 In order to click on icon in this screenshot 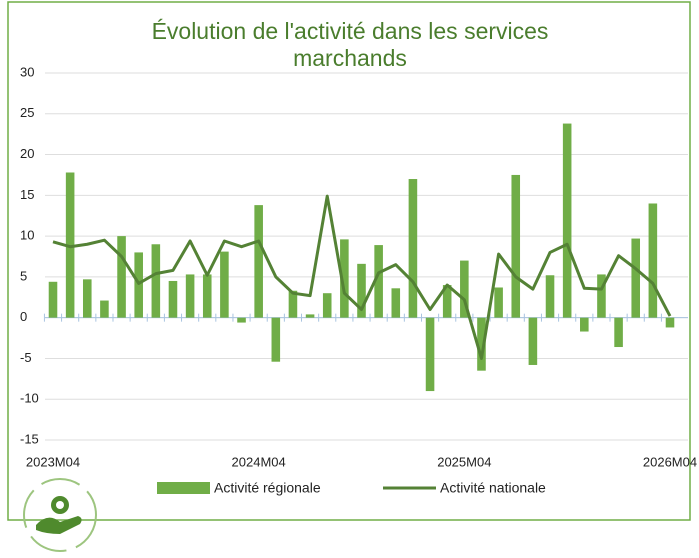, I will do `click(60, 515)`.